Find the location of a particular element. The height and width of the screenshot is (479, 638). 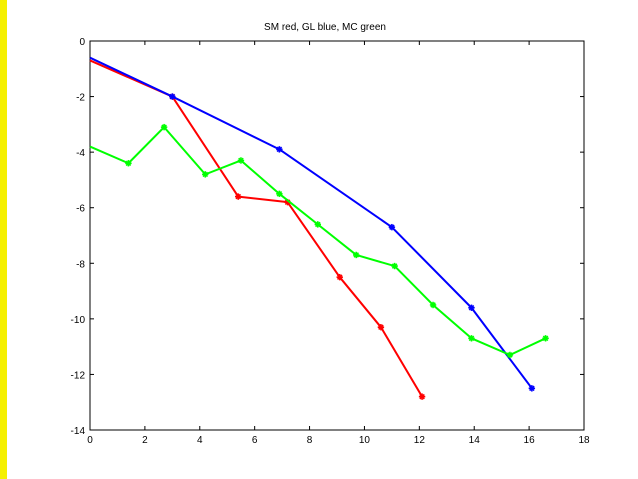

x-tick-label: 16 is located at coordinates (530, 440).